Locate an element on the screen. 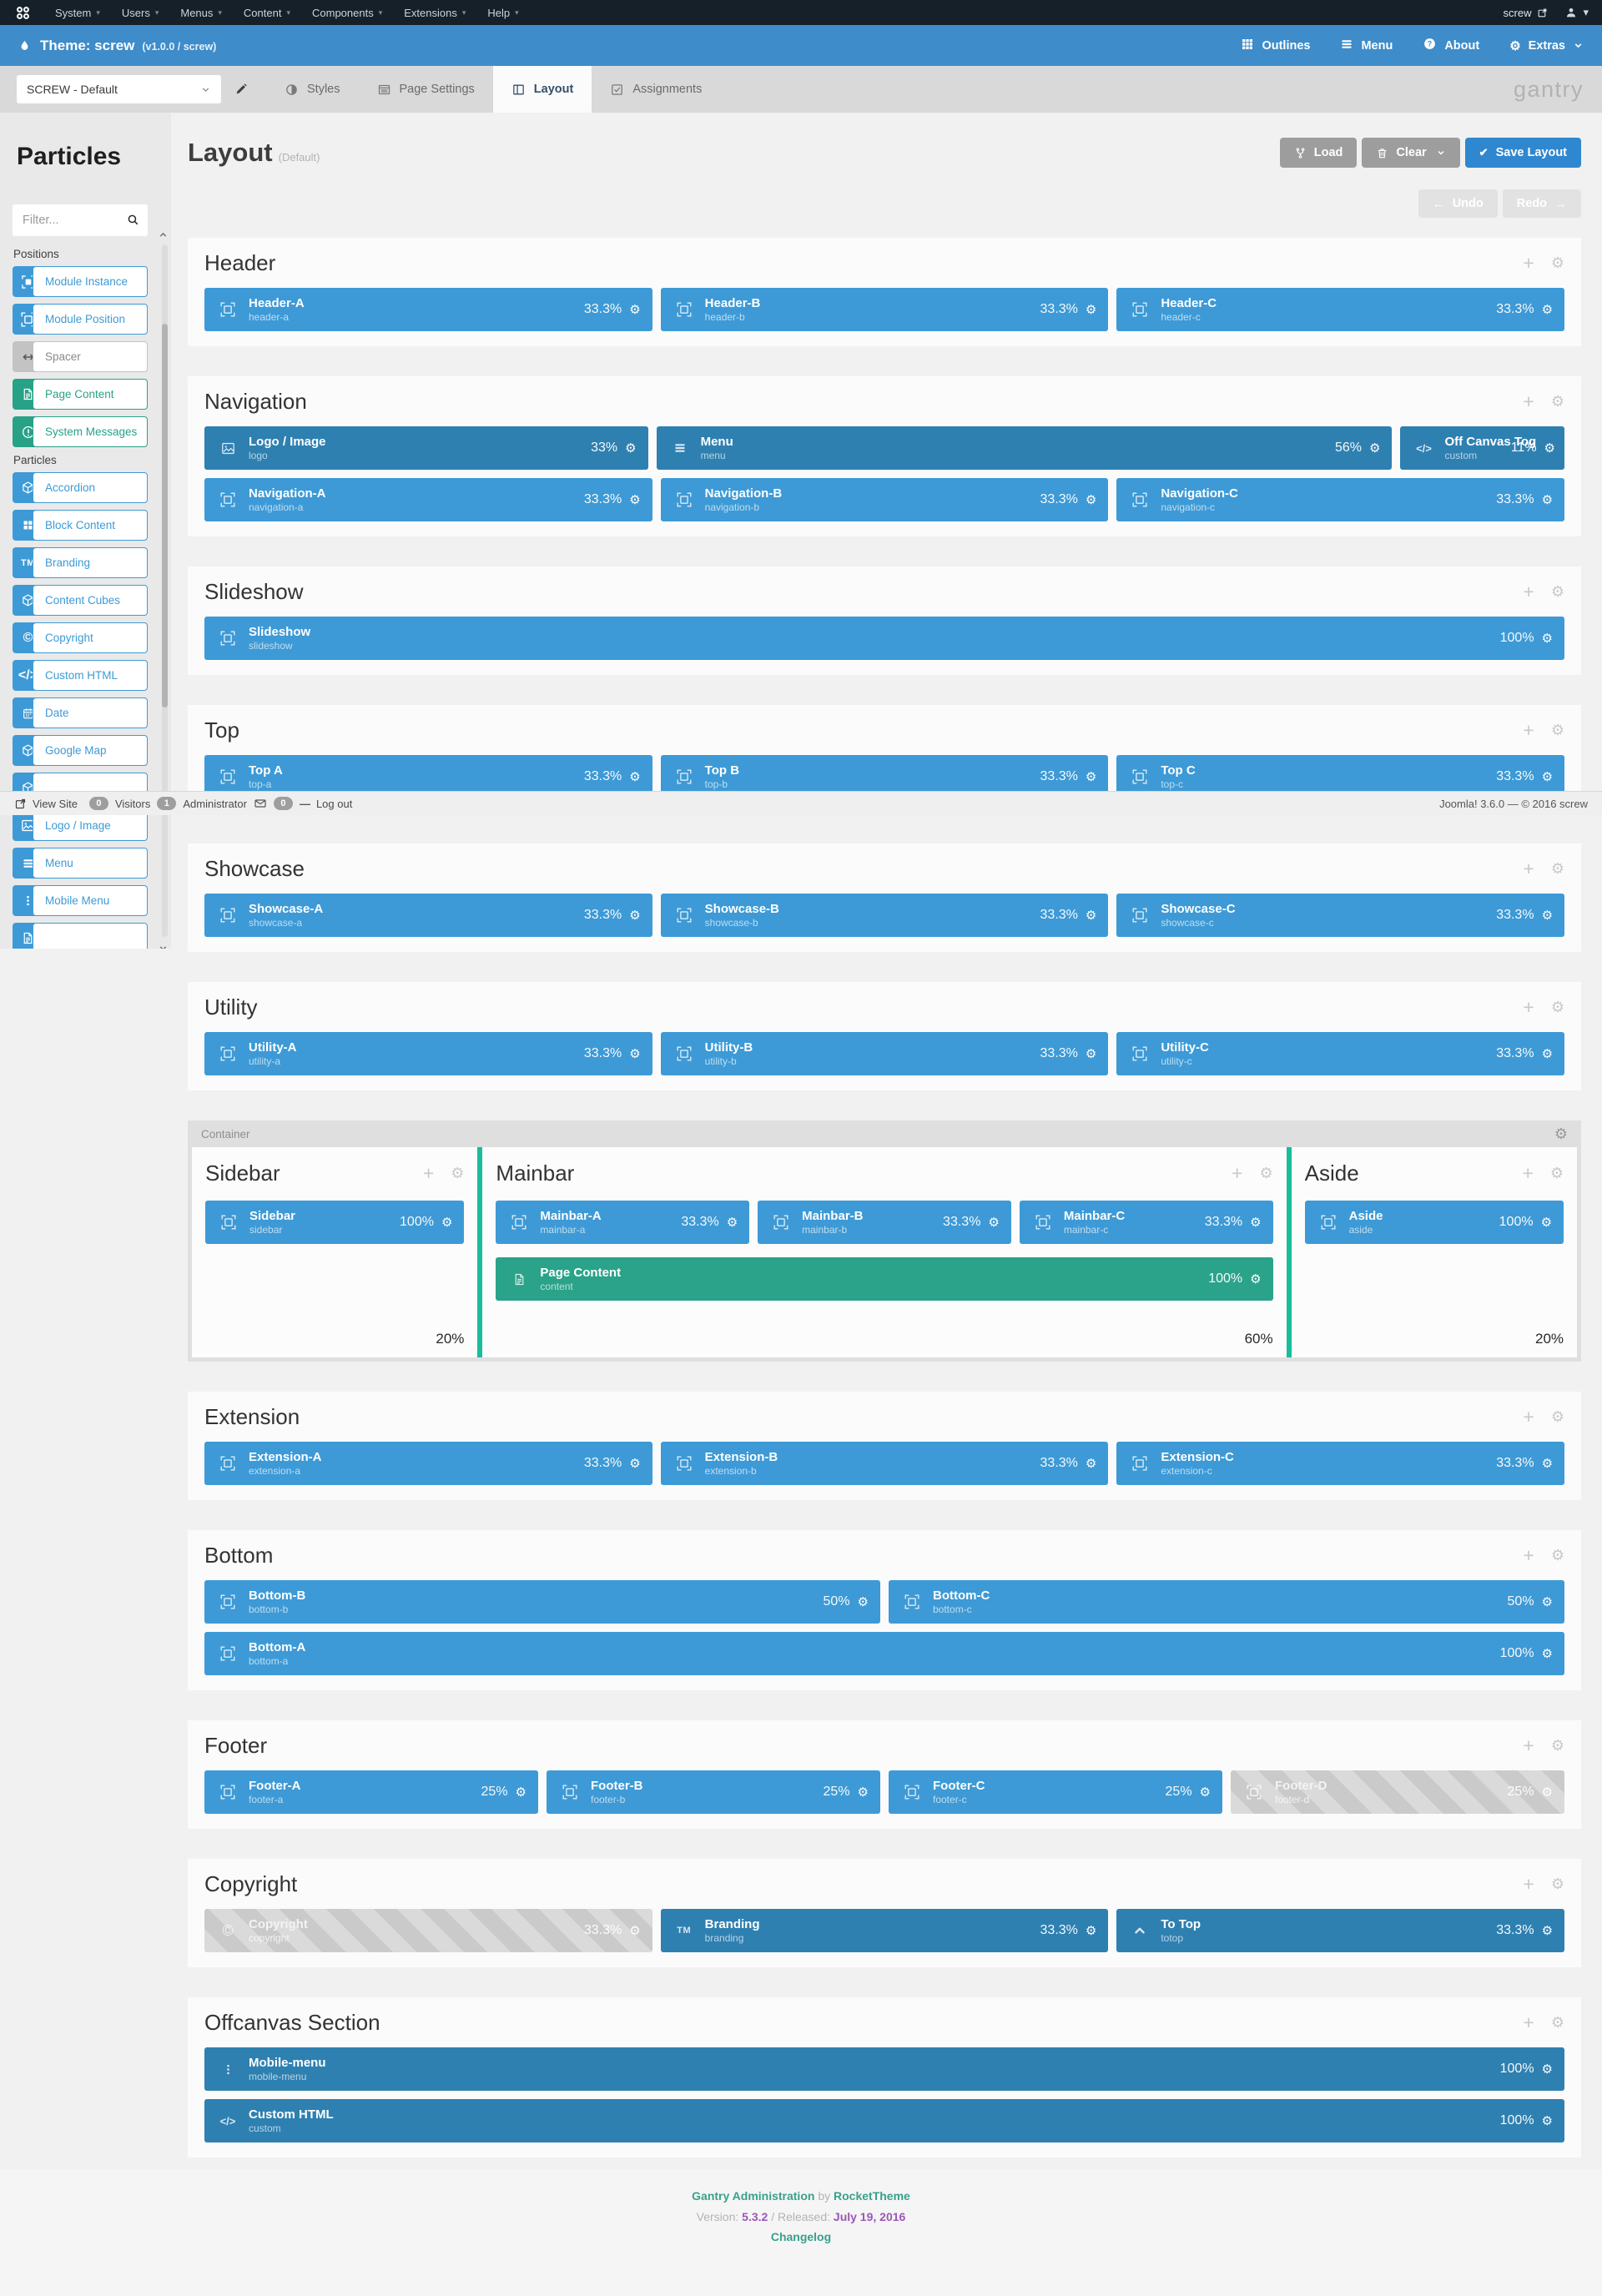  layout-chip-extension-b: Extension-B extension-b 33.3% ⚙ is located at coordinates (884, 1463).